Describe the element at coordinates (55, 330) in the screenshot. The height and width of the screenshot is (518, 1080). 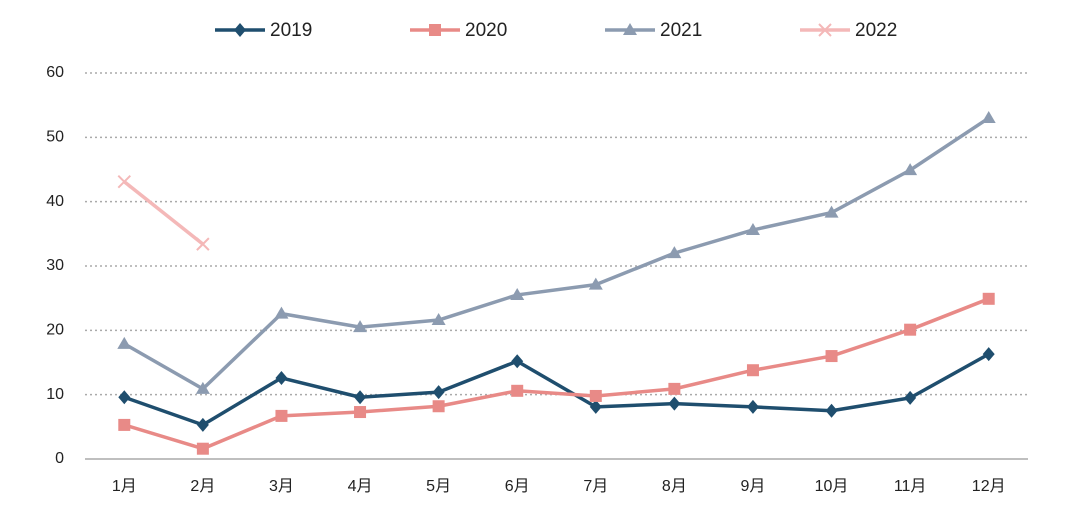
I see `y-tick-label: 20` at that location.